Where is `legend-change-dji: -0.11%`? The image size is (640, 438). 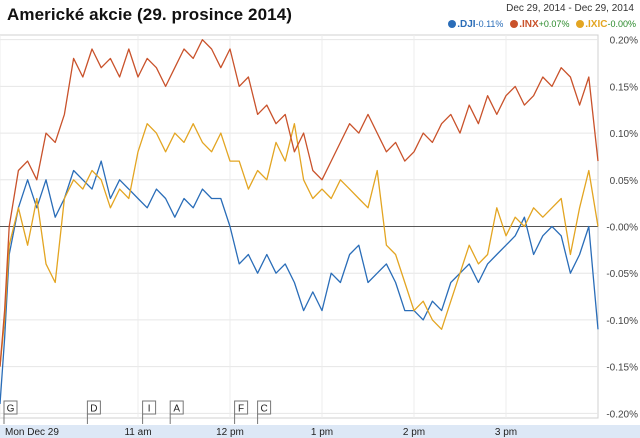 legend-change-dji: -0.11% is located at coordinates (489, 24).